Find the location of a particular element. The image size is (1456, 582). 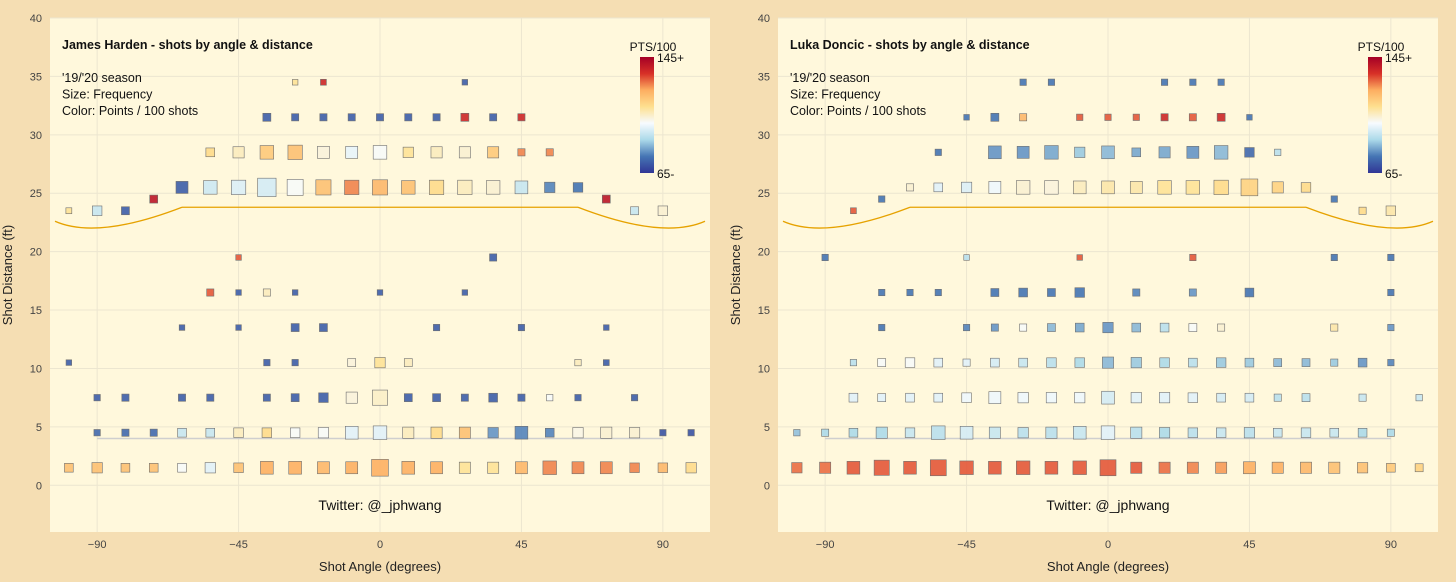

subtitle-line: Size: Frequency is located at coordinates (835, 95).